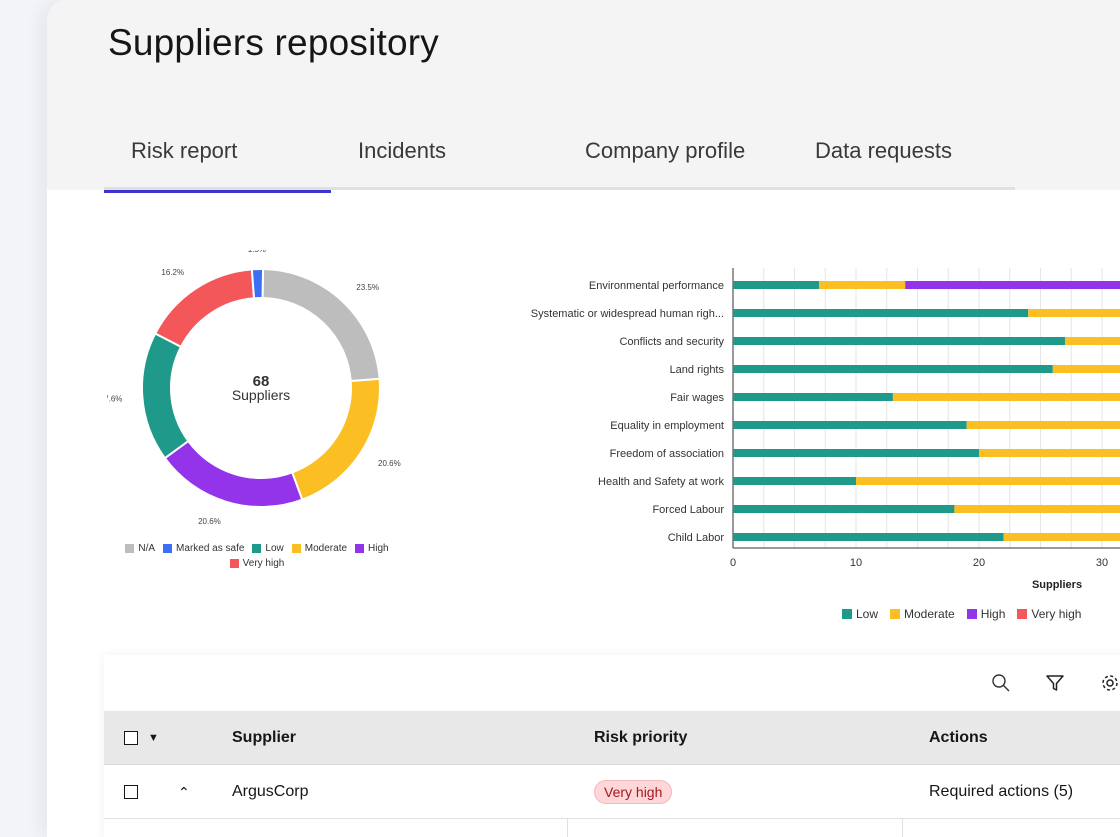  I want to click on x-axis-label: Suppliers, so click(1057, 585).